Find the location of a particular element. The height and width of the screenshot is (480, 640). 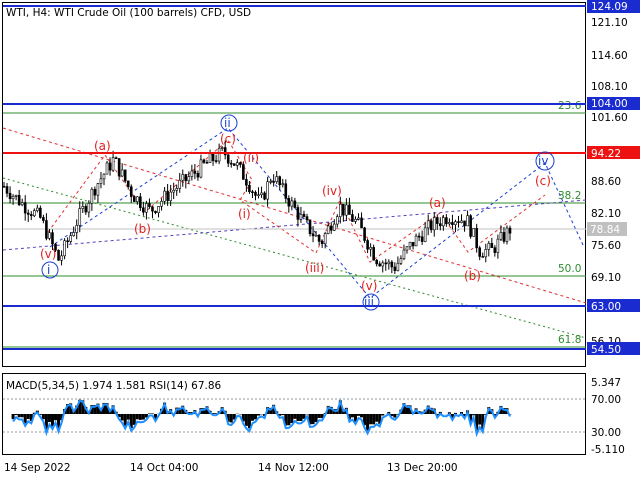

wave-label: (i) is located at coordinates (244, 214).